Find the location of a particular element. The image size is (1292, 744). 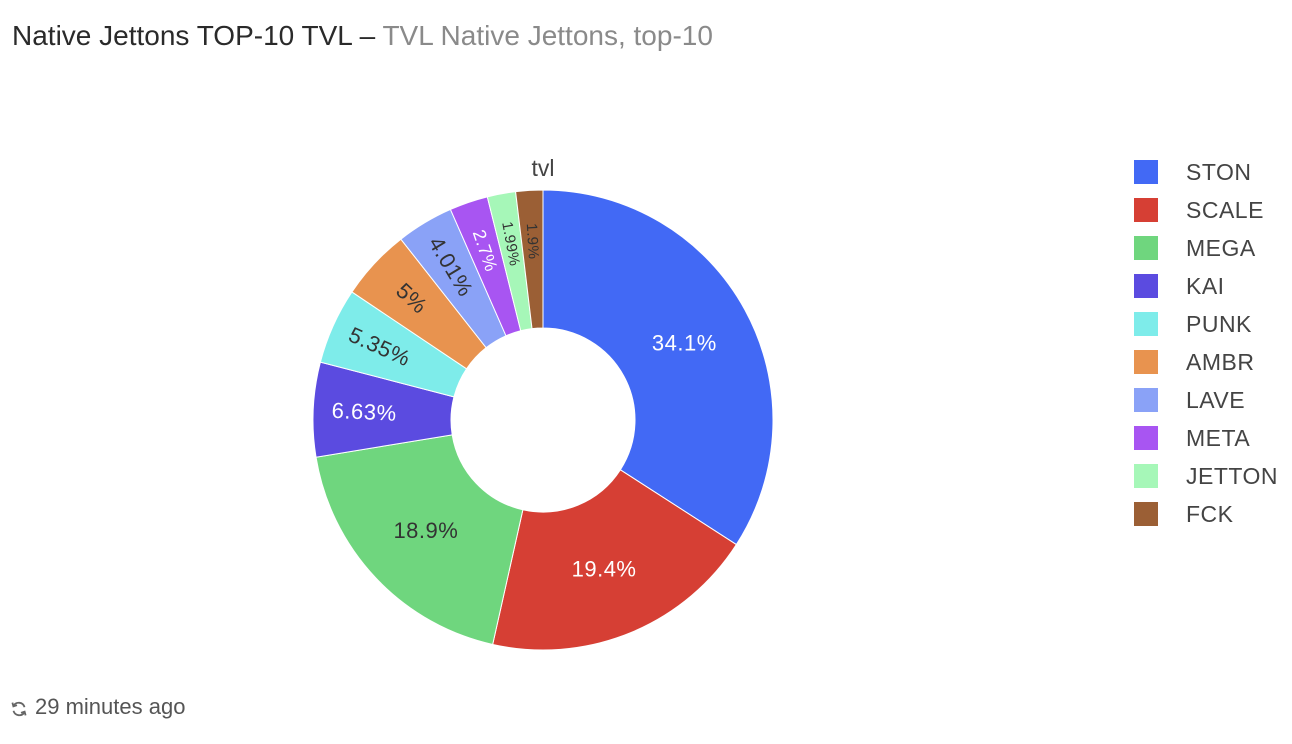

legend-item-meta: META is located at coordinates (1206, 438).